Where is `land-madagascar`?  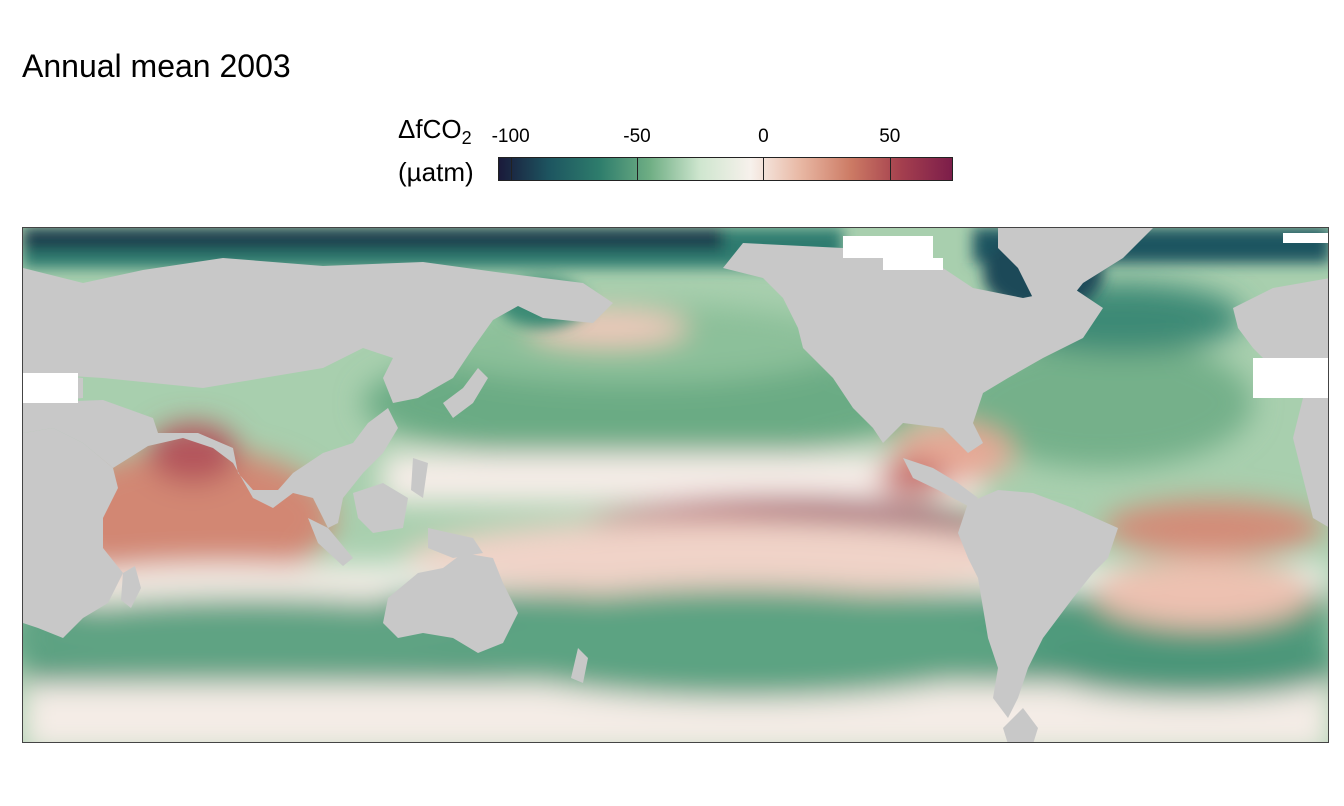
land-madagascar is located at coordinates (131, 587).